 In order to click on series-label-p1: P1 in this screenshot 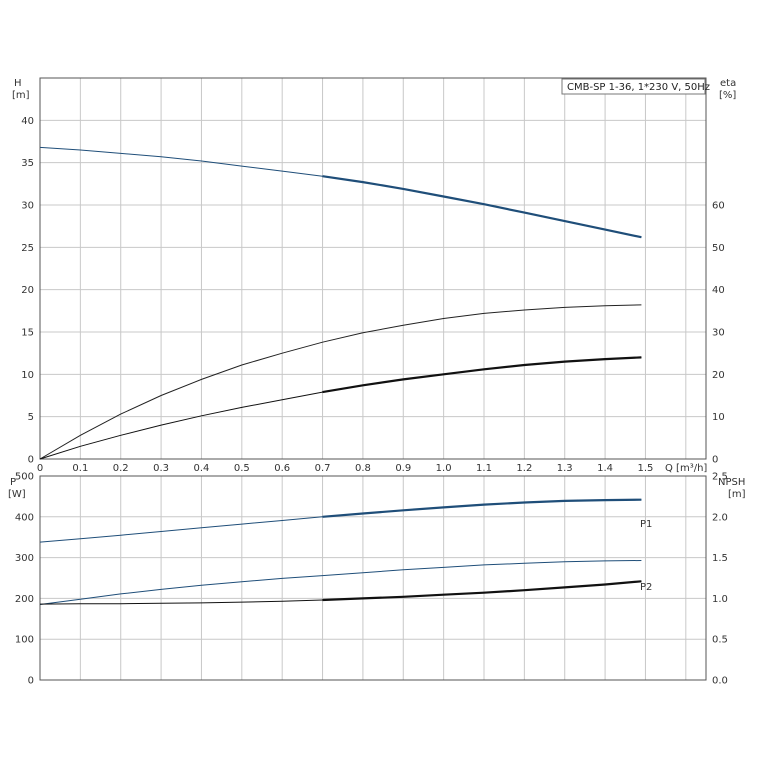, I will do `click(646, 524)`.